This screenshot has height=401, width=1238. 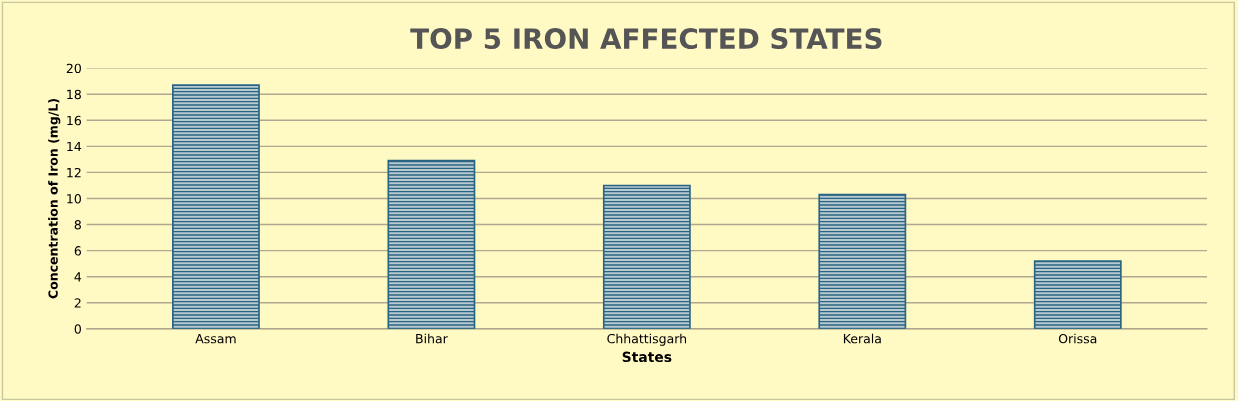 I want to click on chart-title: TOP 5 IRON AFFECTED STATES, so click(x=646, y=39).